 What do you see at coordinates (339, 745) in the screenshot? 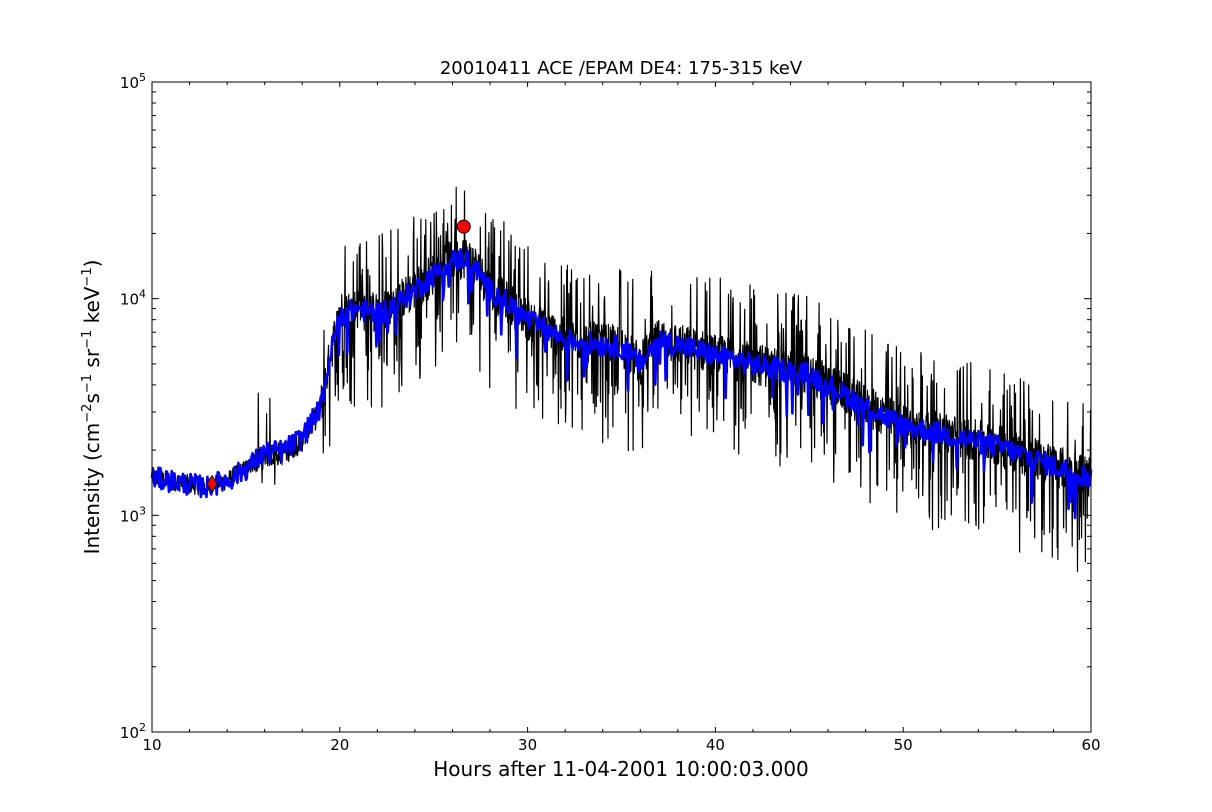
I see `x-tick-label: 20` at bounding box center [339, 745].